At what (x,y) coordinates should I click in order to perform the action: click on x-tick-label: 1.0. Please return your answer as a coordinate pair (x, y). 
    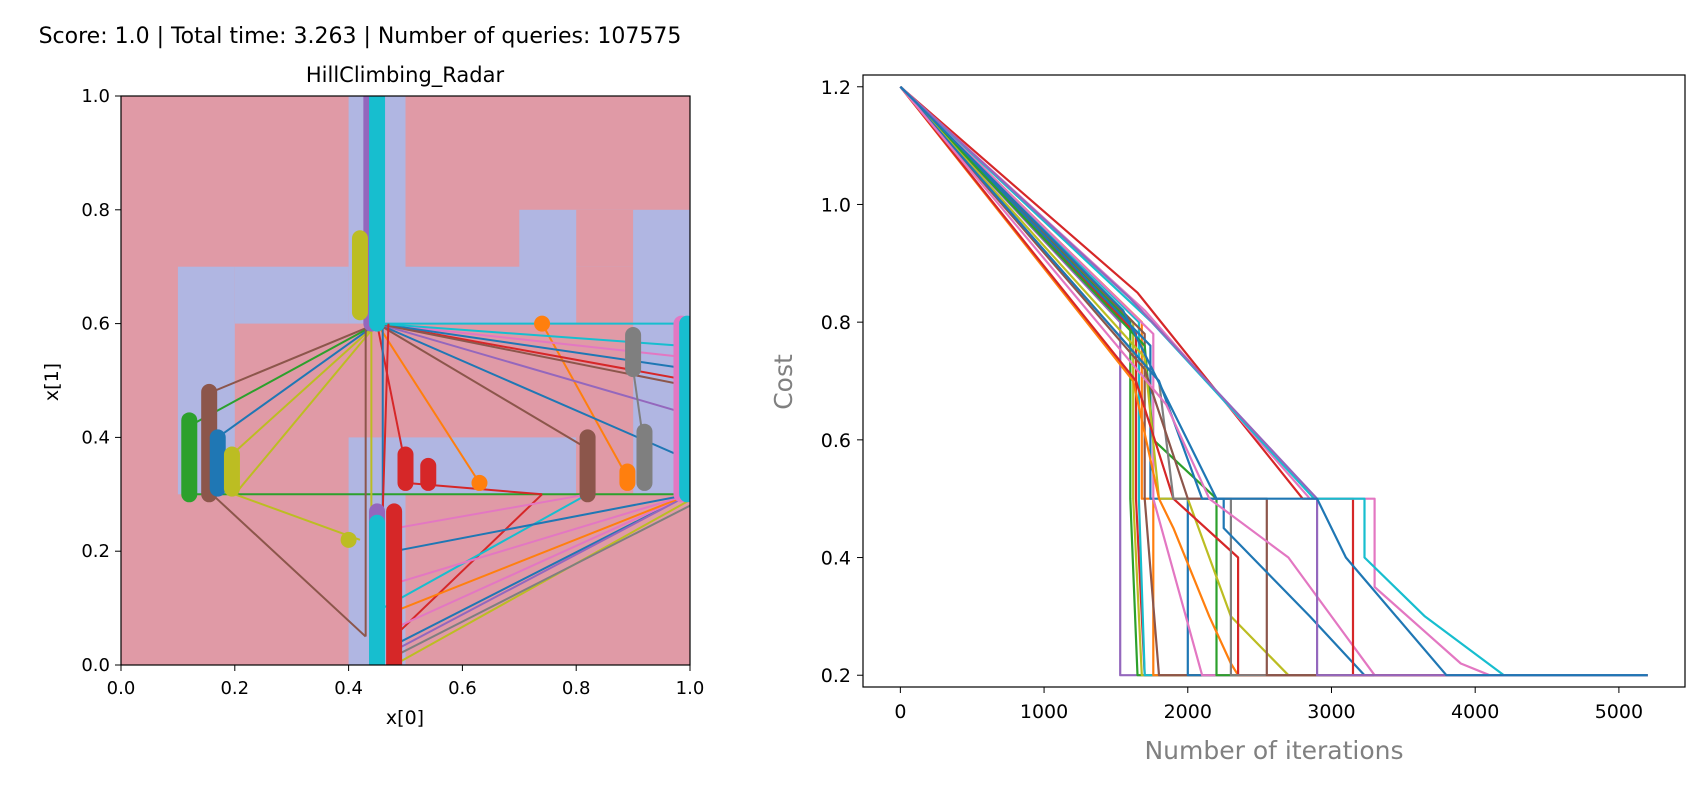
    Looking at the image, I should click on (690, 688).